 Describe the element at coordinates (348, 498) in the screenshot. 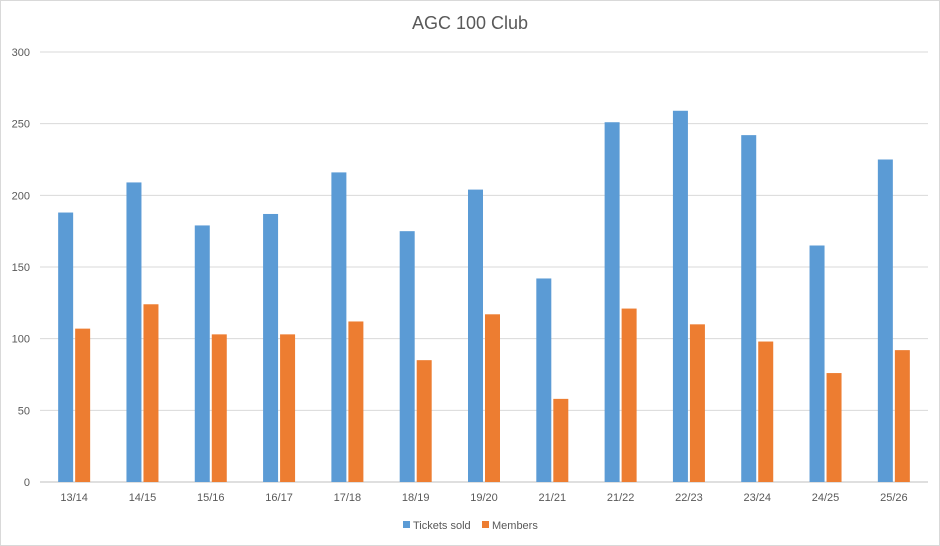

I see `x-tick-label: 17/18` at that location.